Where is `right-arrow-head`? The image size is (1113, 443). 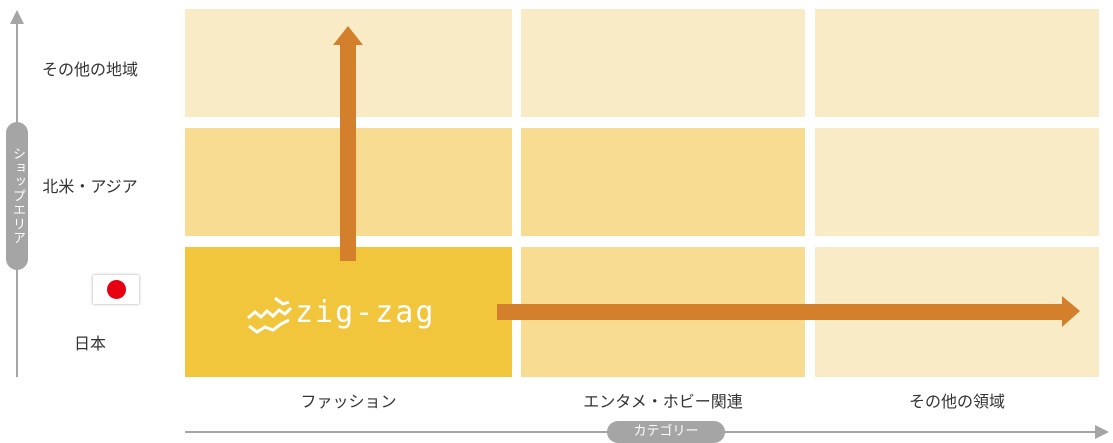
right-arrow-head is located at coordinates (1071, 311).